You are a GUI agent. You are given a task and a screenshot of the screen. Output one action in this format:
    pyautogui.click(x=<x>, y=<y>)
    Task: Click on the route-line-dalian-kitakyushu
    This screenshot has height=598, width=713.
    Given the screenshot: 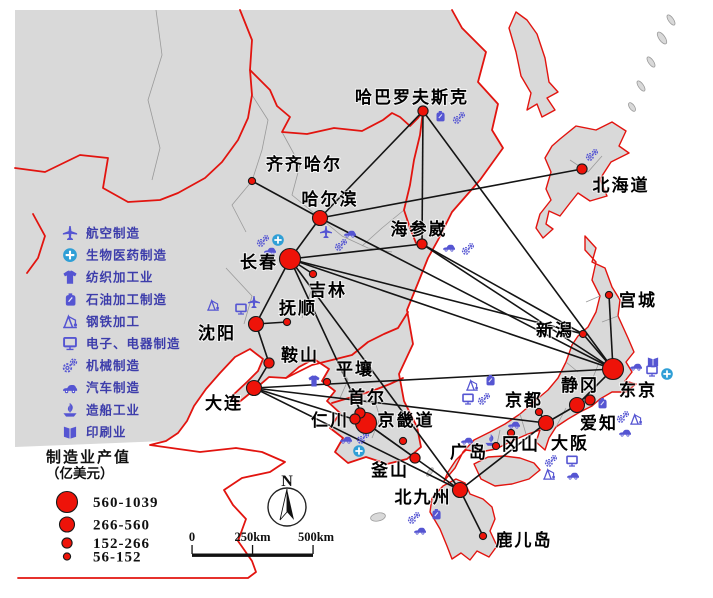 What is the action you would take?
    pyautogui.click(x=357, y=439)
    